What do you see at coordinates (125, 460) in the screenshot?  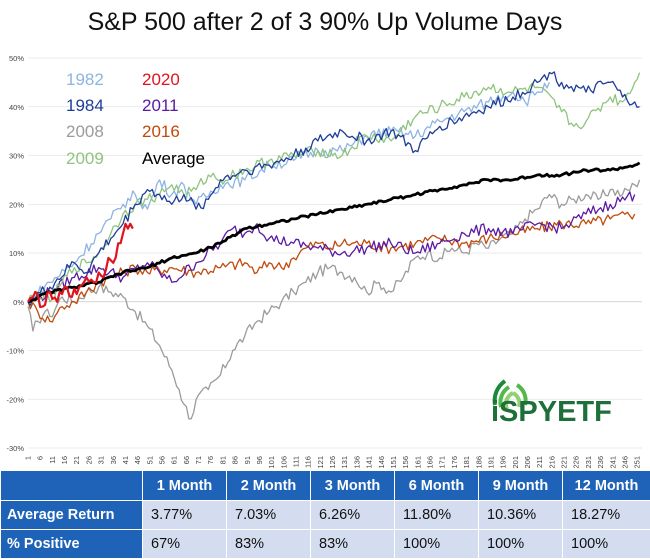 I see `x-tick-label: 41` at bounding box center [125, 460].